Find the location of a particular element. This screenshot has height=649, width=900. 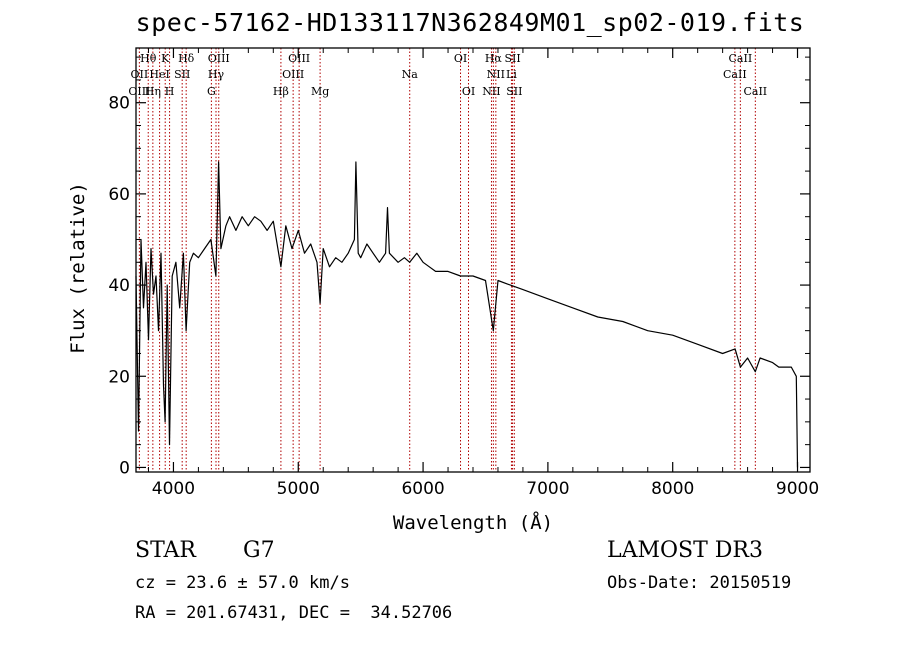

y-tick-label: 20 is located at coordinates (119, 377).